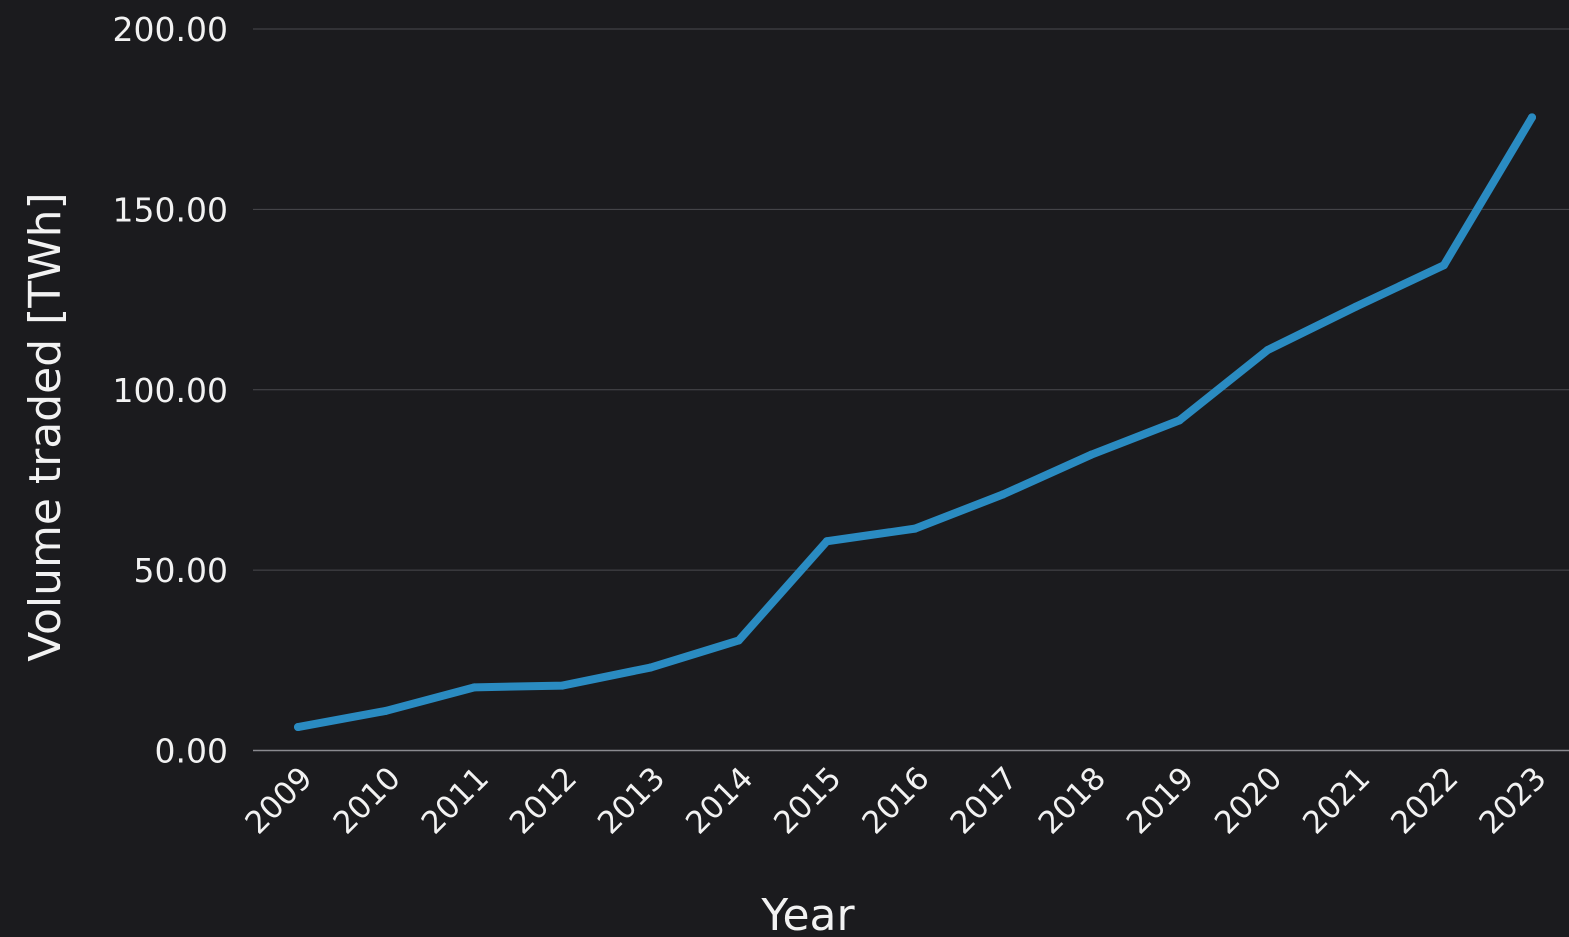 This screenshot has height=937, width=1569. Describe the element at coordinates (984, 800) in the screenshot. I see `x-tick-label: 2017` at that location.